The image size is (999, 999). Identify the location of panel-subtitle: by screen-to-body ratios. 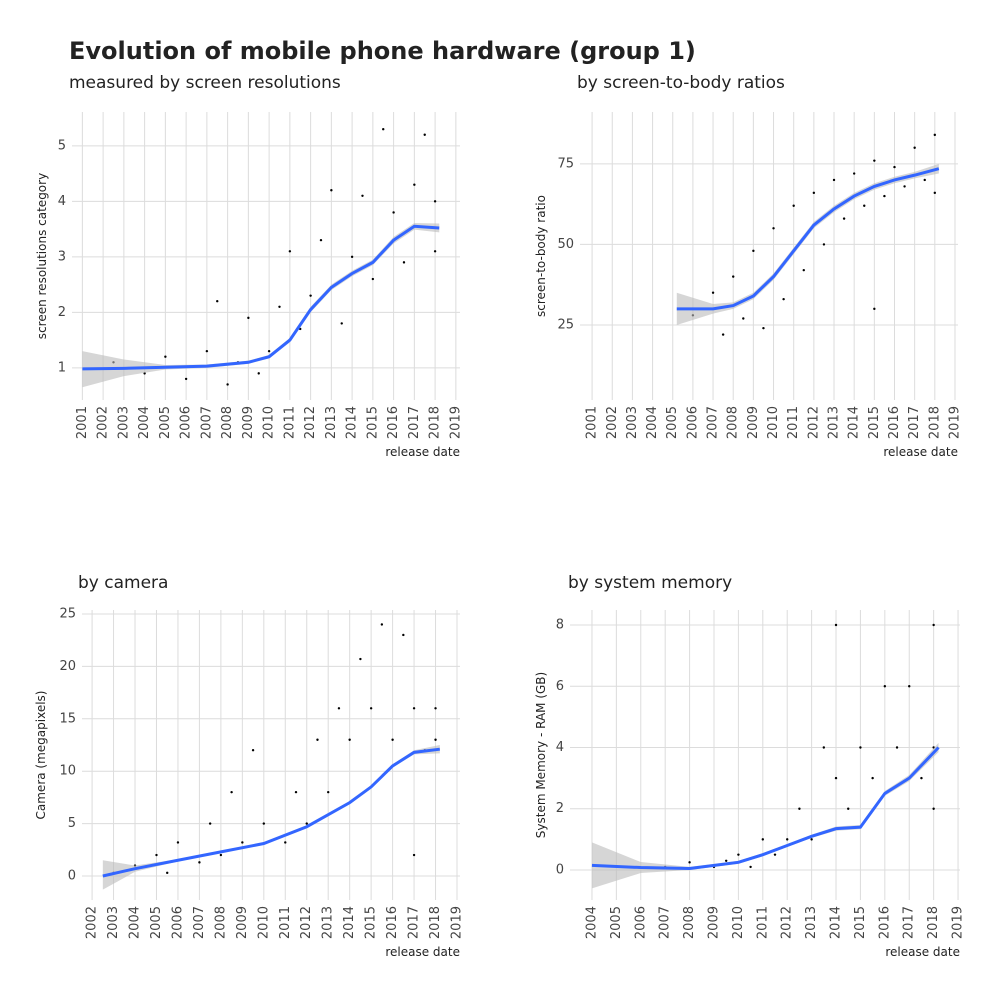
(681, 83).